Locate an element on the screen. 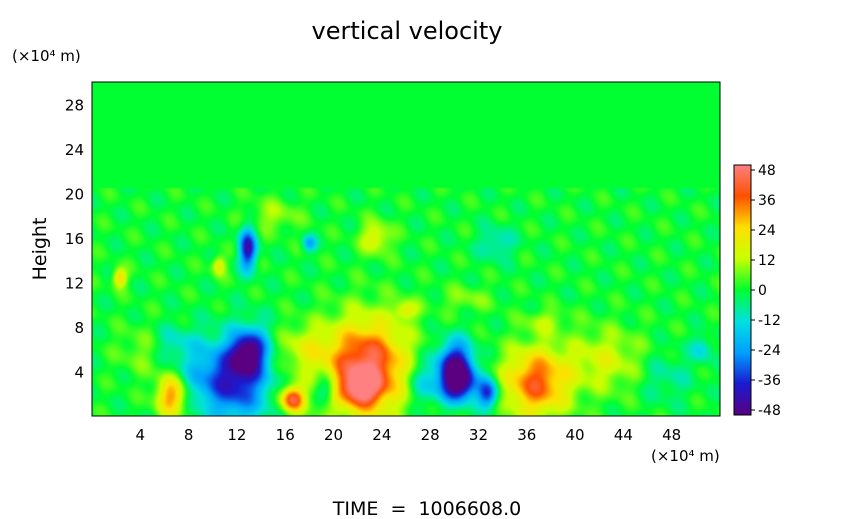 The width and height of the screenshot is (854, 519). y-tick-label: 8 is located at coordinates (79, 328).